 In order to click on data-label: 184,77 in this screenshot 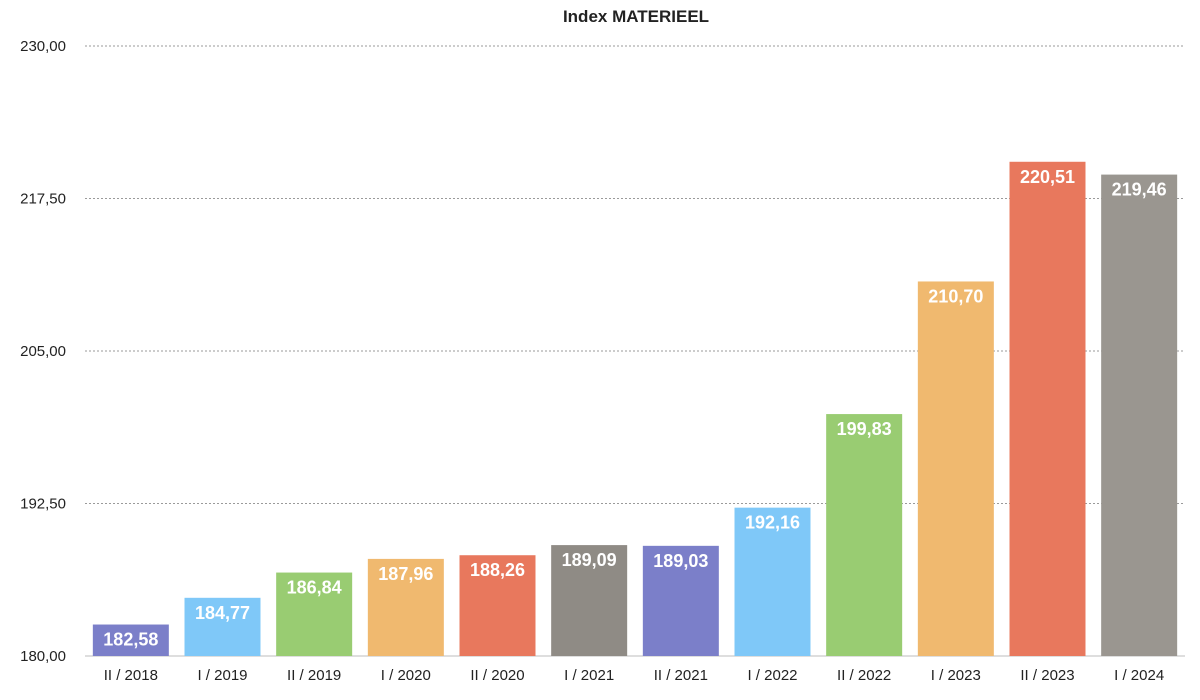, I will do `click(222, 613)`.